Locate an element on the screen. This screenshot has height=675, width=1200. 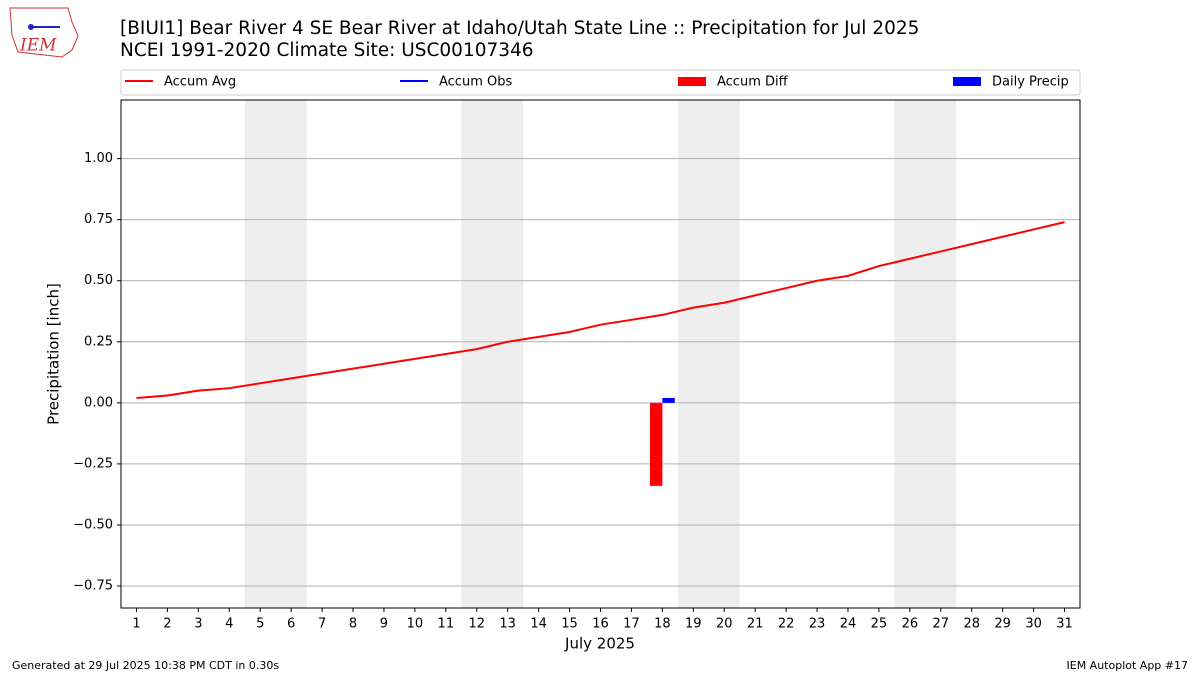
x-tick-label: 12 is located at coordinates (476, 624).